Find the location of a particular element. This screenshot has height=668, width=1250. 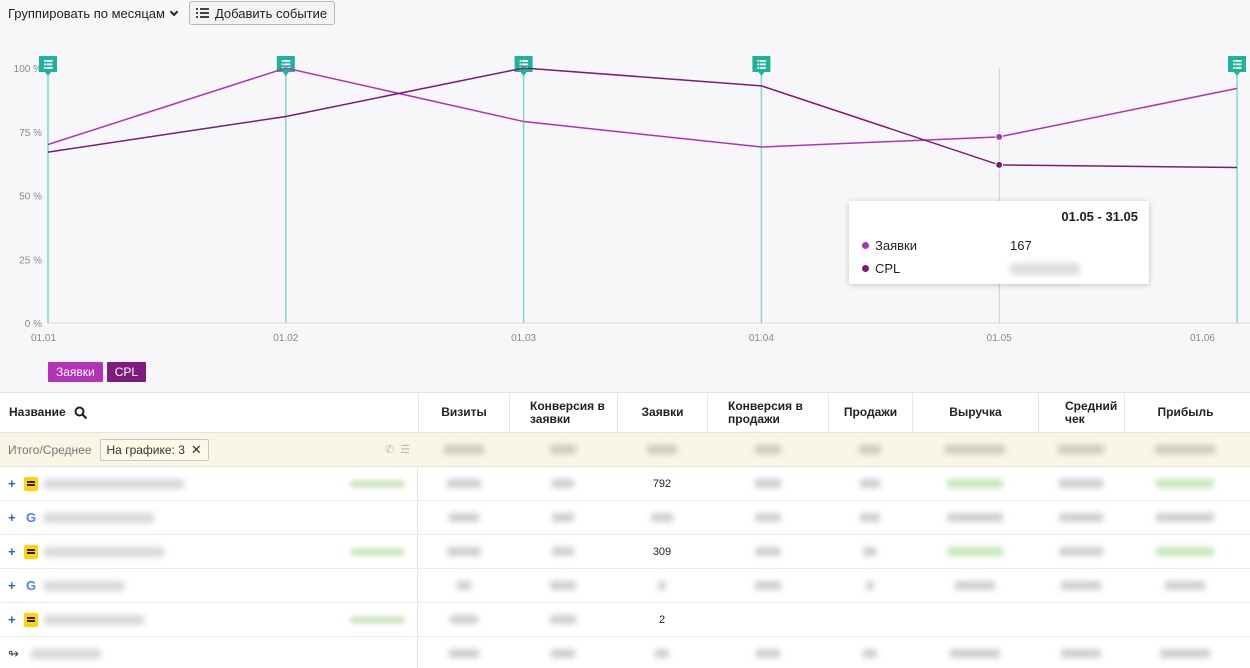

close-icon: ✕ is located at coordinates (196, 449).